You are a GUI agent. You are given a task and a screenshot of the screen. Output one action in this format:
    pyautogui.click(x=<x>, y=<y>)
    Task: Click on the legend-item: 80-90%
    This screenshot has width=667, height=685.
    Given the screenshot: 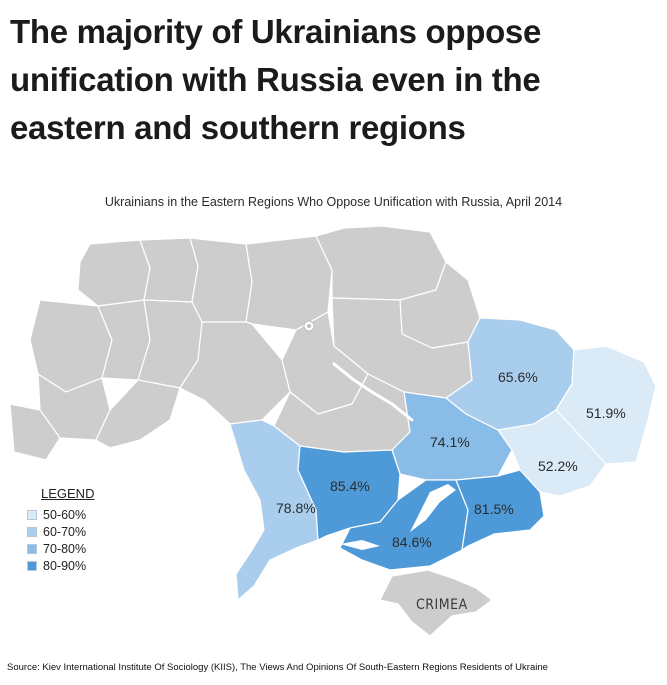 What is the action you would take?
    pyautogui.click(x=60, y=565)
    